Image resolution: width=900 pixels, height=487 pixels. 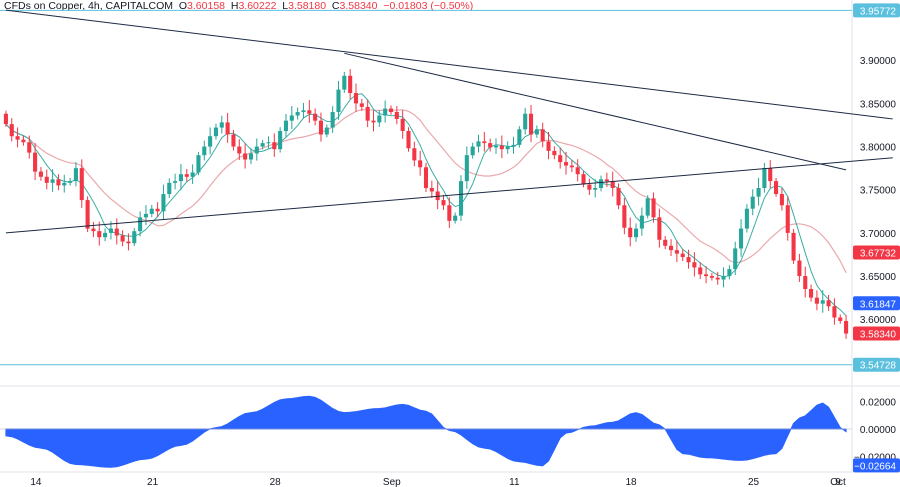 I want to click on x-tick-label: 11, so click(x=514, y=482).